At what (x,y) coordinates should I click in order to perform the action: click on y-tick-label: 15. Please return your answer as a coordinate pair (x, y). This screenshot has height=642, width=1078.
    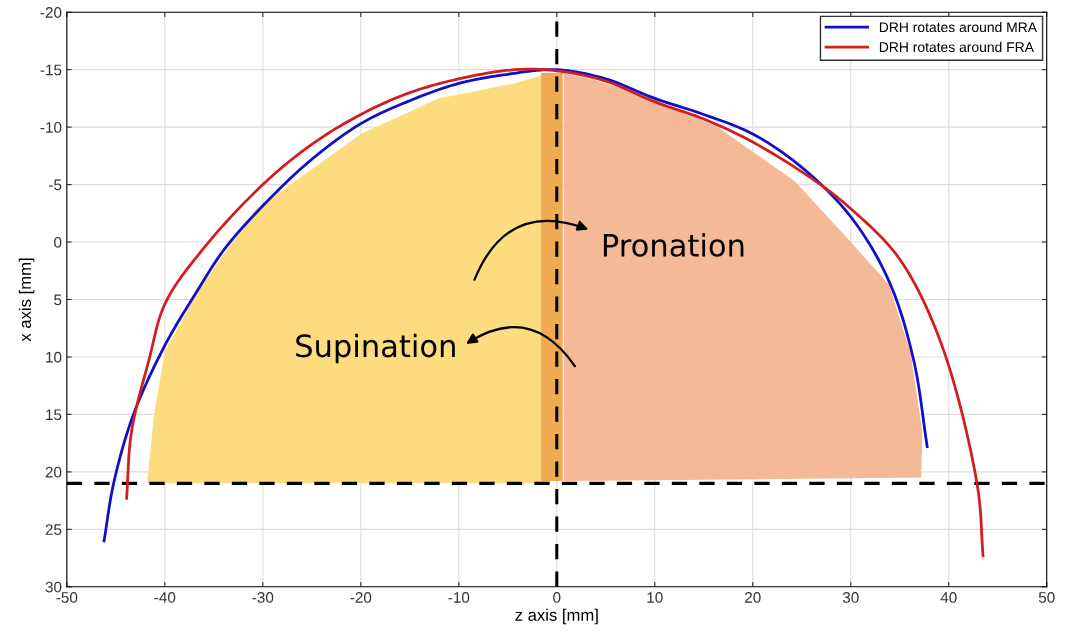
    Looking at the image, I should click on (54, 415).